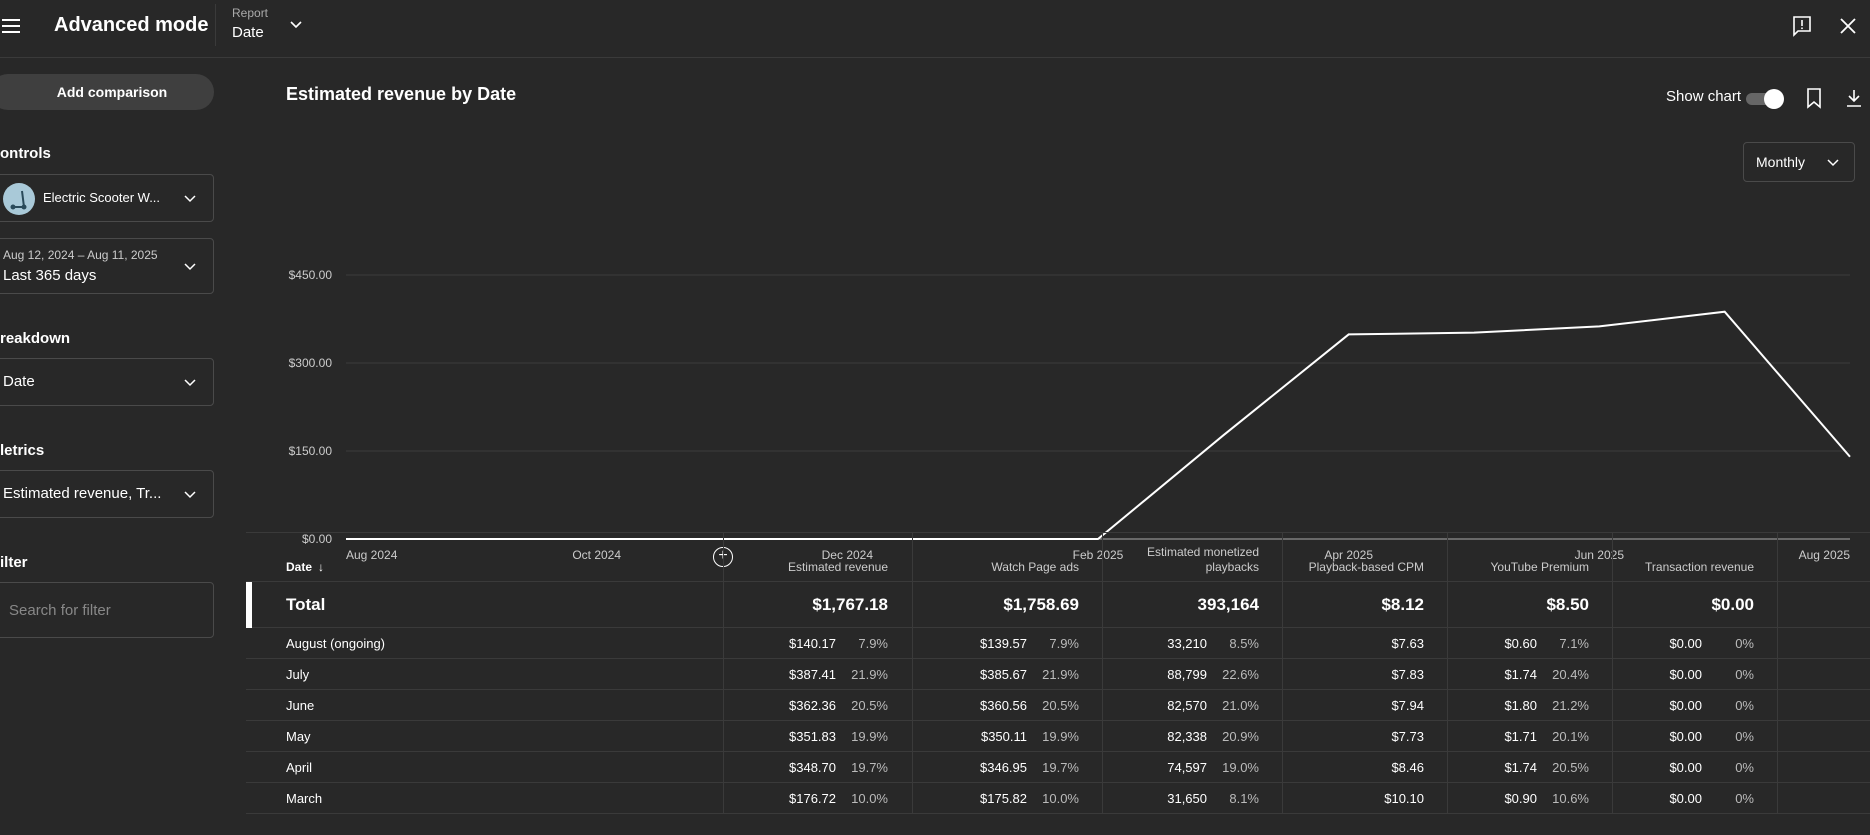 This screenshot has width=1870, height=835. What do you see at coordinates (1407, 705) in the screenshot?
I see `cell-value: $7.94` at bounding box center [1407, 705].